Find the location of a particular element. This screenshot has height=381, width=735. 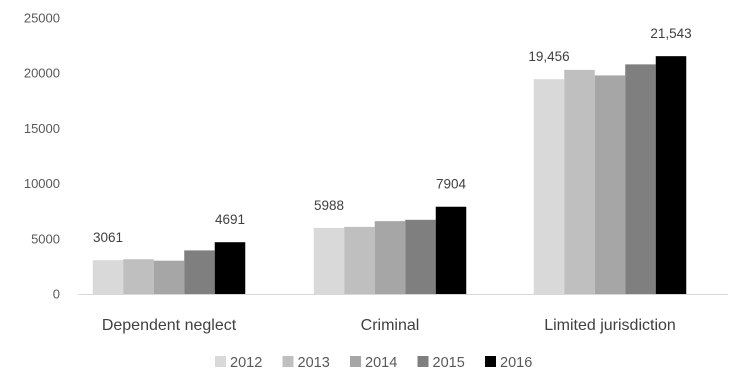

legend-label: 2012 is located at coordinates (246, 363).